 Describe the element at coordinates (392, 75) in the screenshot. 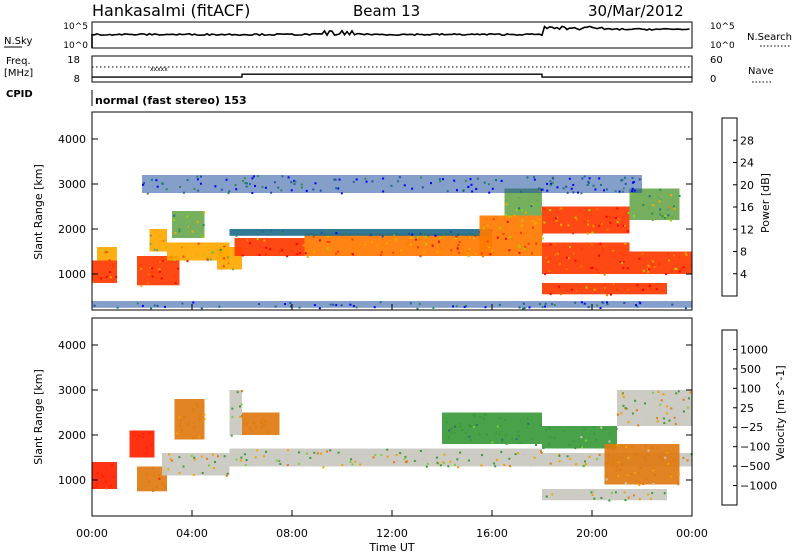

I see `freq-line` at that location.